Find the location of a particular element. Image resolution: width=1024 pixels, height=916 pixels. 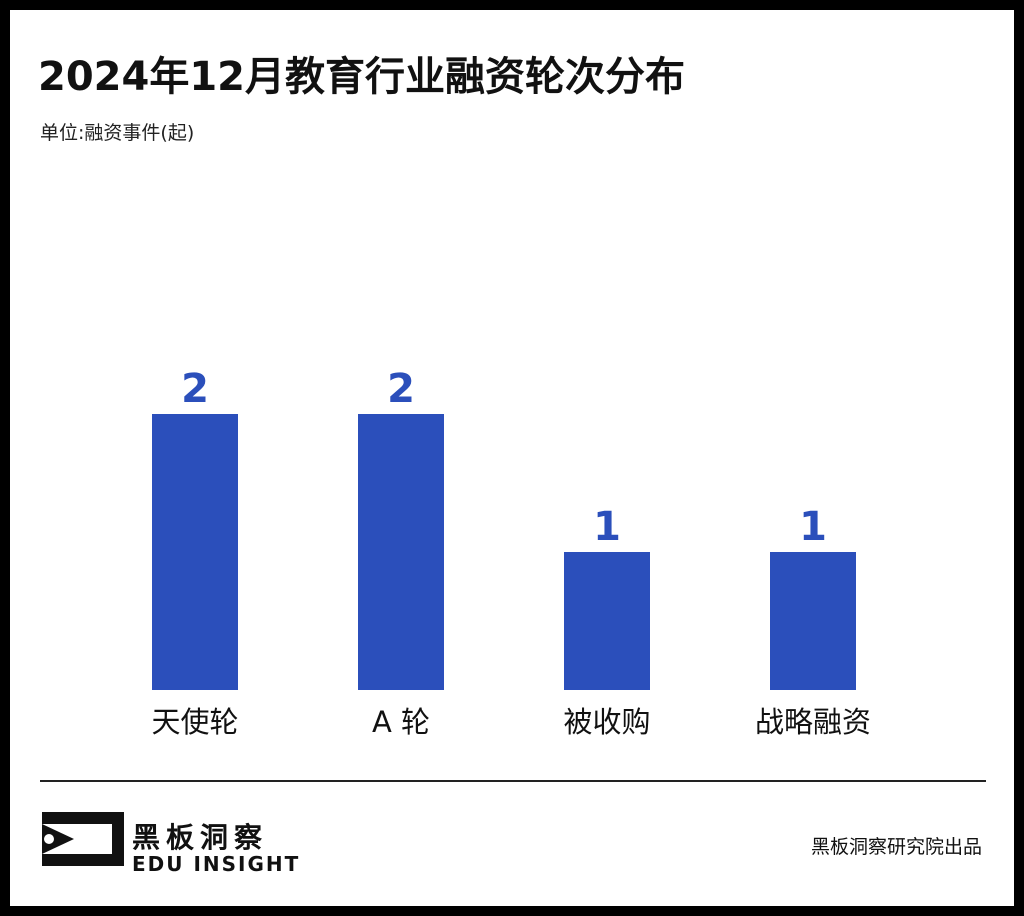

brand-name-en: EDU INSIGHT is located at coordinates (216, 864).